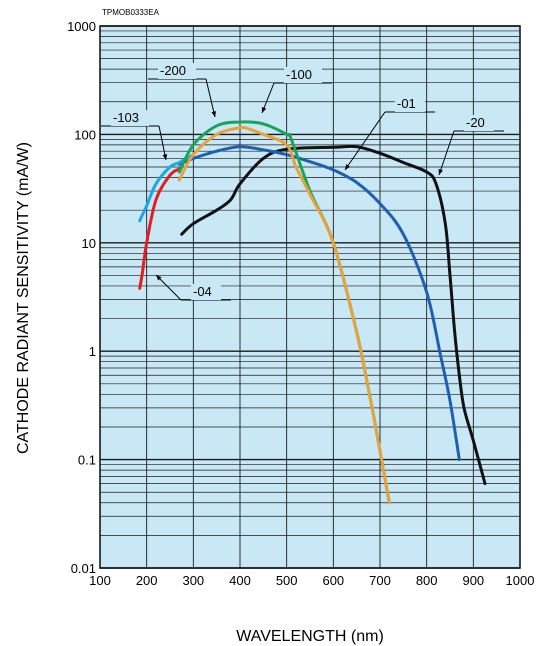 The height and width of the screenshot is (646, 539). I want to click on curve-label-01: -01, so click(406, 103).